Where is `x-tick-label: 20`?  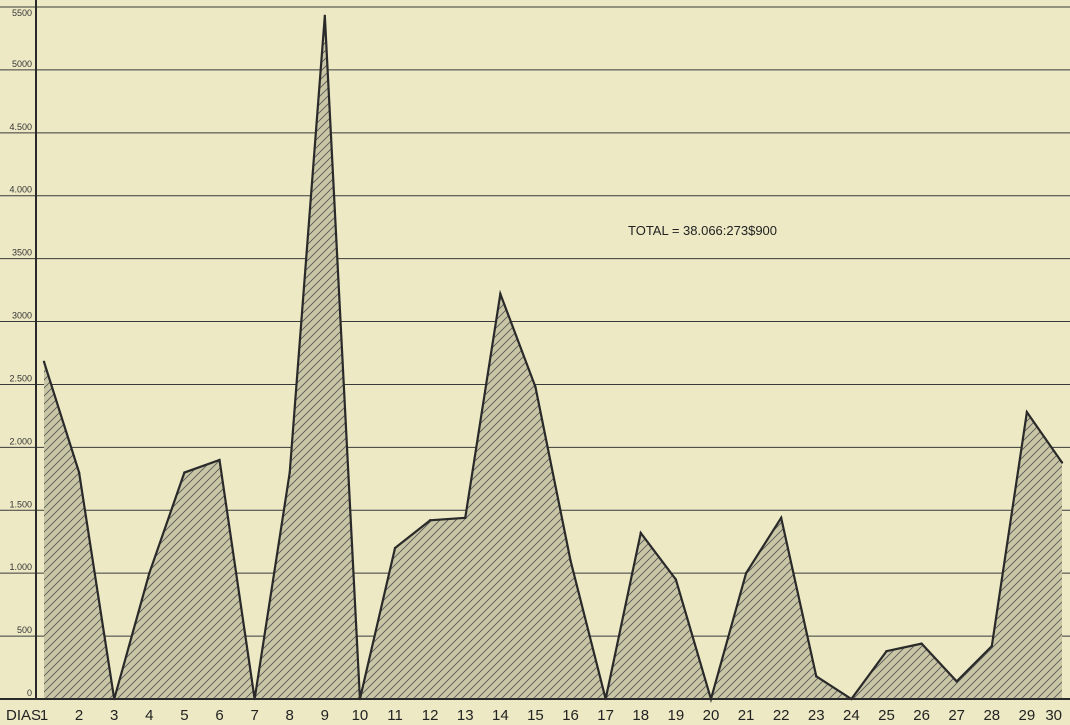
x-tick-label: 20 is located at coordinates (711, 715).